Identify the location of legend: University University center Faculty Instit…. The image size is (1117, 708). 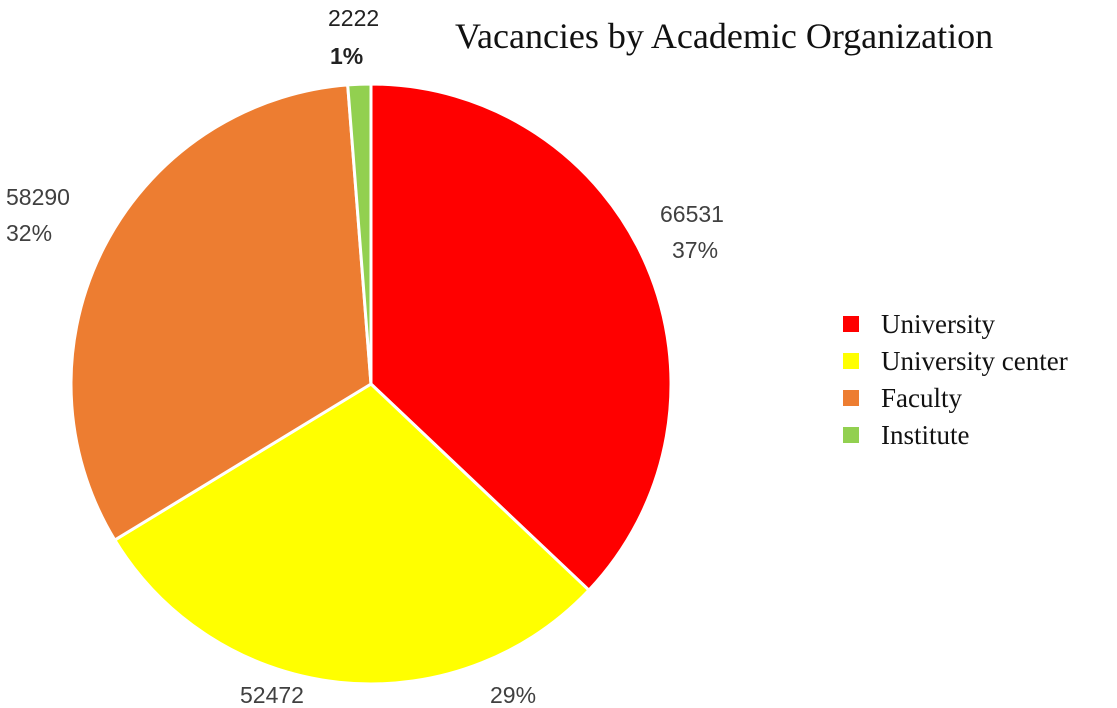
(955, 379).